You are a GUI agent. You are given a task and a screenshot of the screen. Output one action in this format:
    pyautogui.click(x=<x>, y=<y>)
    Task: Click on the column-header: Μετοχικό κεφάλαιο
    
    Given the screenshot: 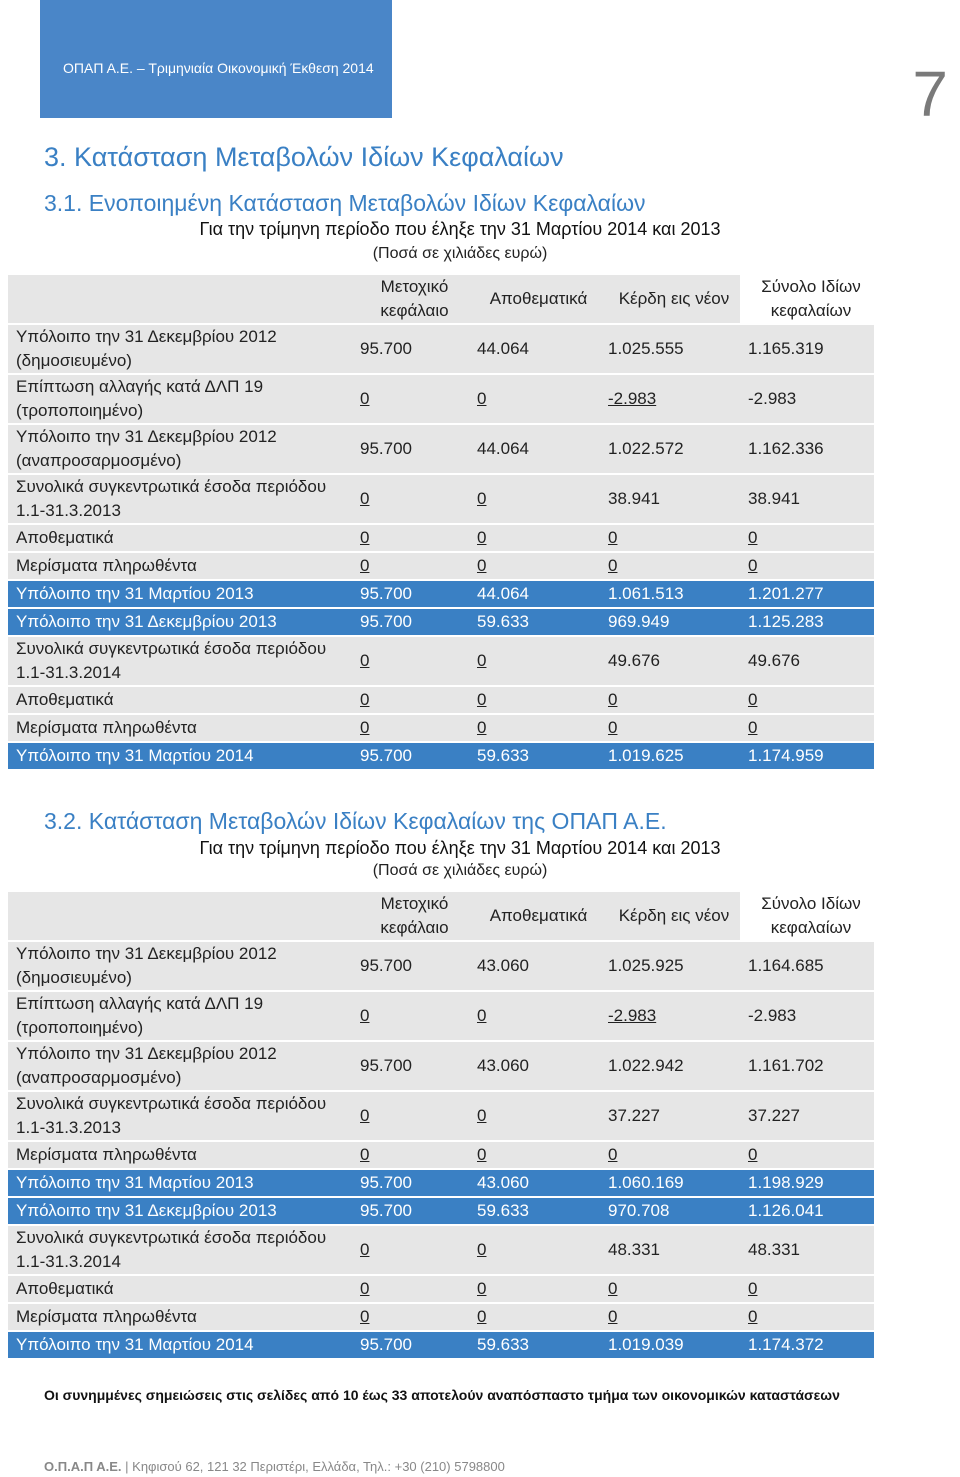 What is the action you would take?
    pyautogui.click(x=410, y=916)
    